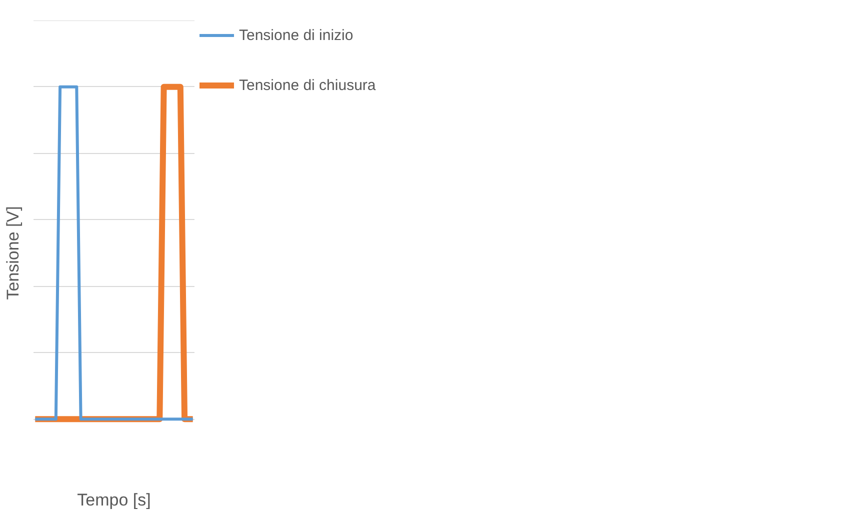  I want to click on x-axis-title: Tempo [s], so click(114, 500).